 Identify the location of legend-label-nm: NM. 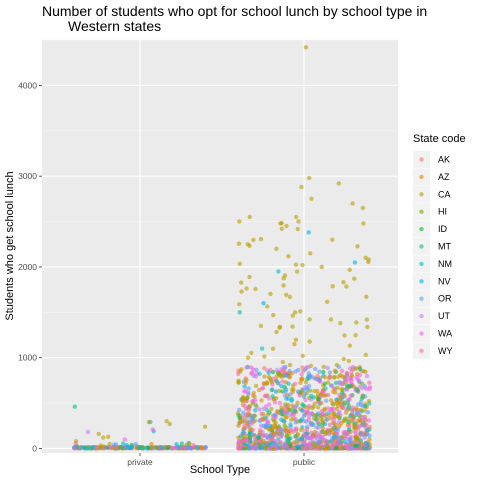
(445, 264).